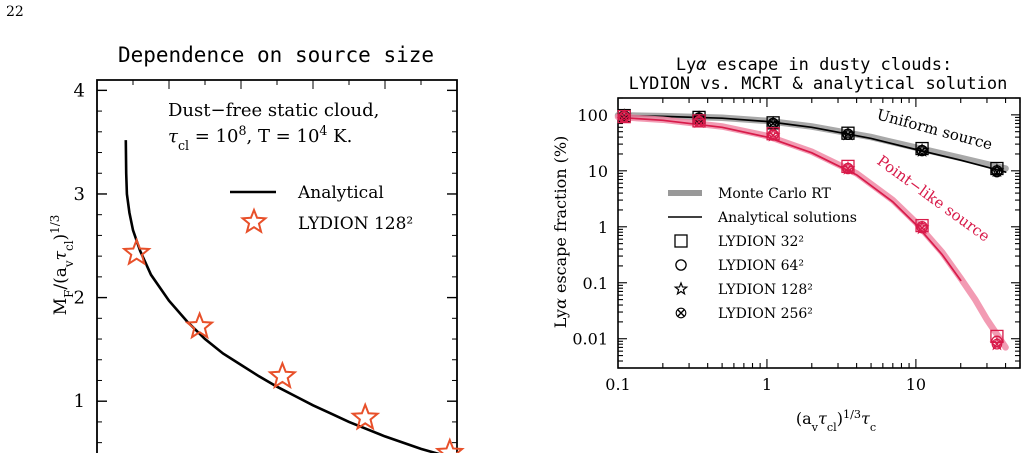  I want to click on left-y-axis-label: MF/(avτcl)1/3, so click(62, 265).